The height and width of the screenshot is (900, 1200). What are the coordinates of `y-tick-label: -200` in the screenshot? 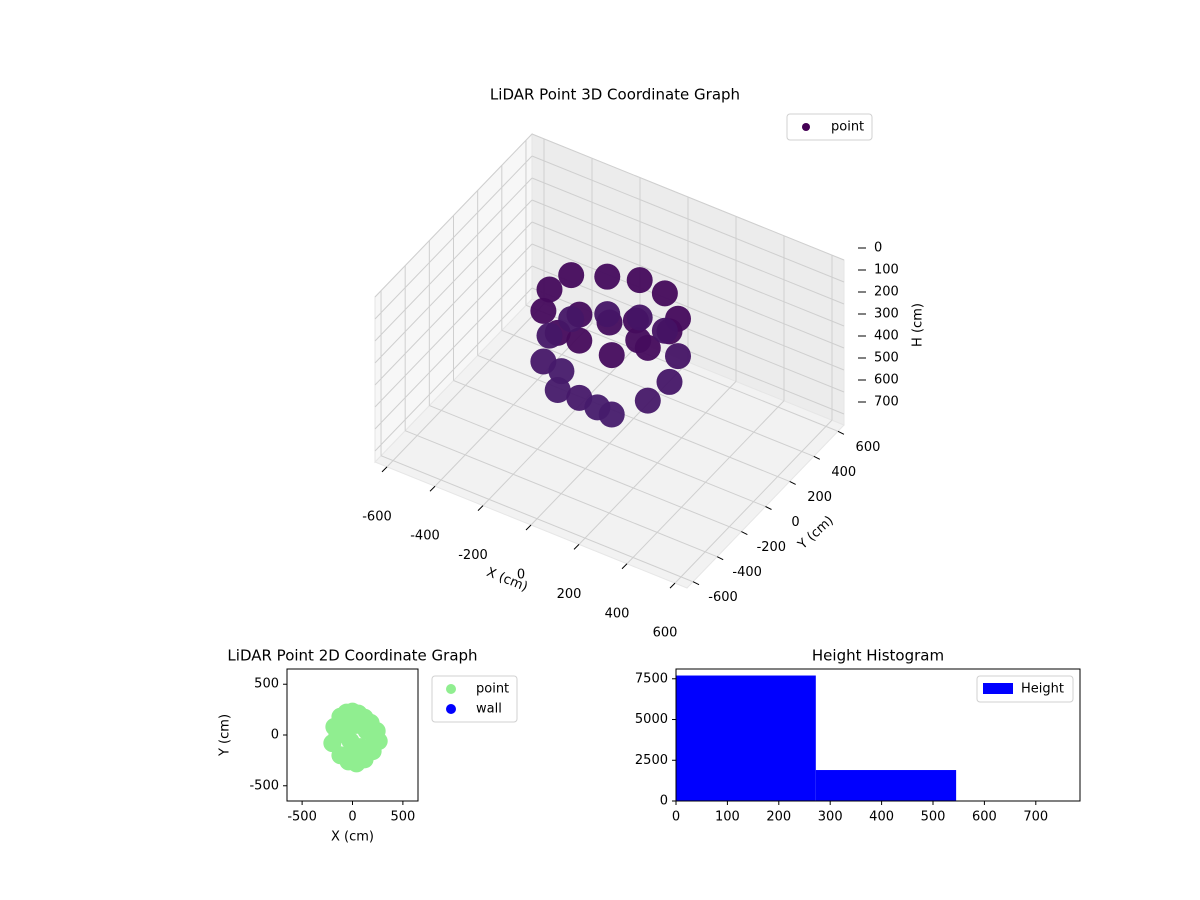 It's located at (772, 547).